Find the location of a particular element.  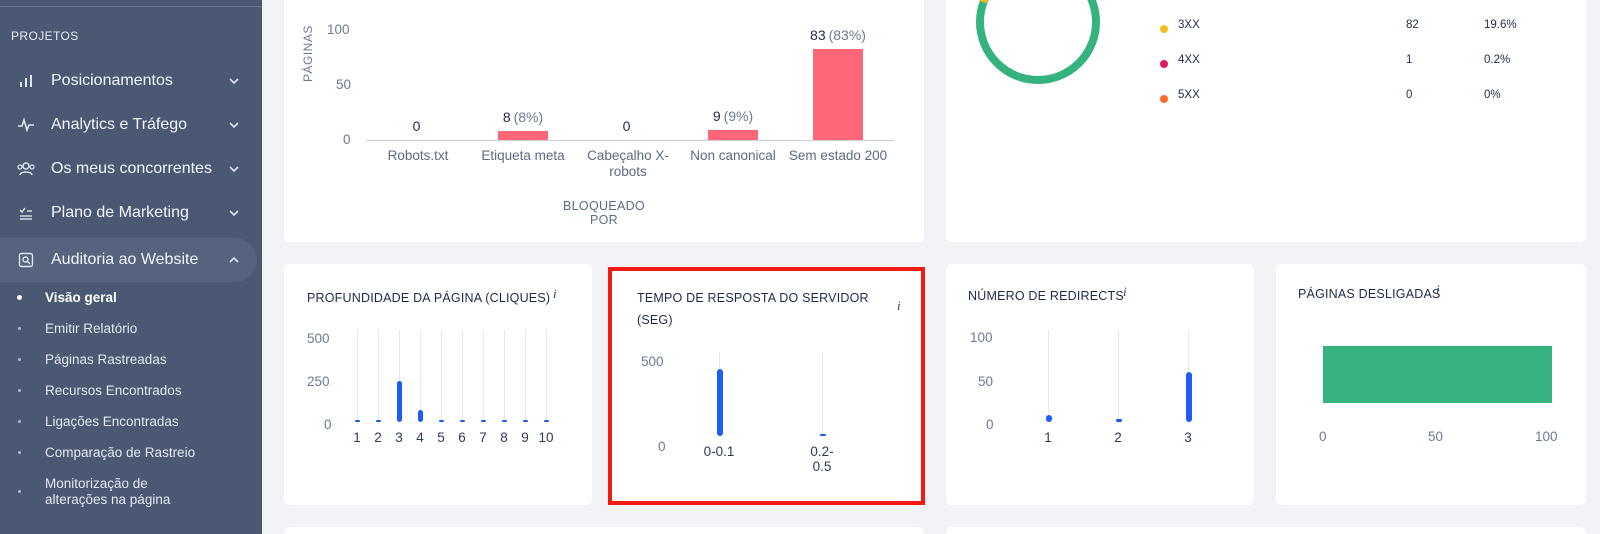

card-title: NÚMERO DE REDIRECTS is located at coordinates (1046, 296).